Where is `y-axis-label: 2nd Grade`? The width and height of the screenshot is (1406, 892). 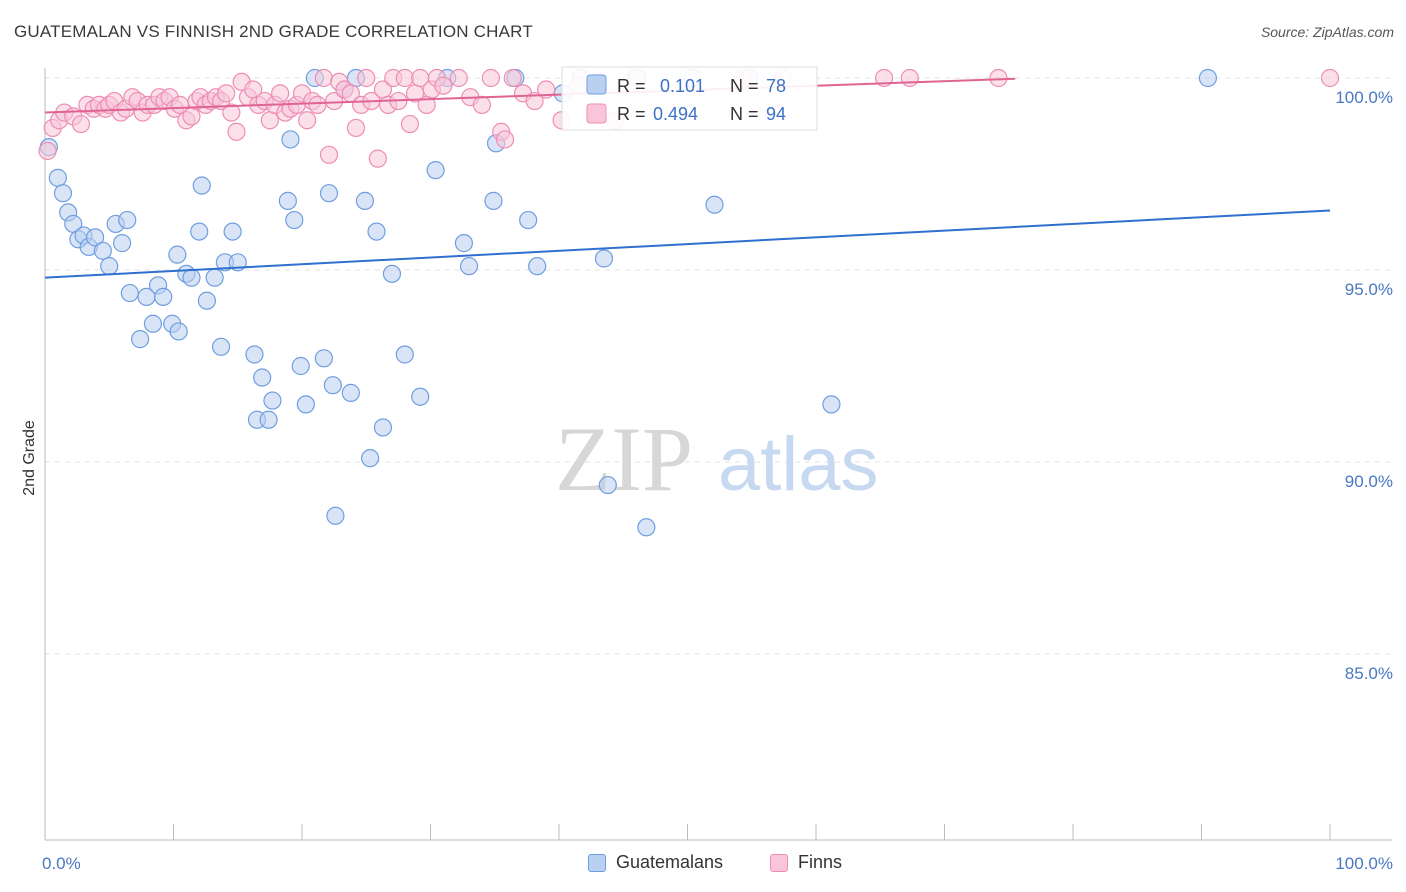
y-axis-label: 2nd Grade is located at coordinates (29, 458).